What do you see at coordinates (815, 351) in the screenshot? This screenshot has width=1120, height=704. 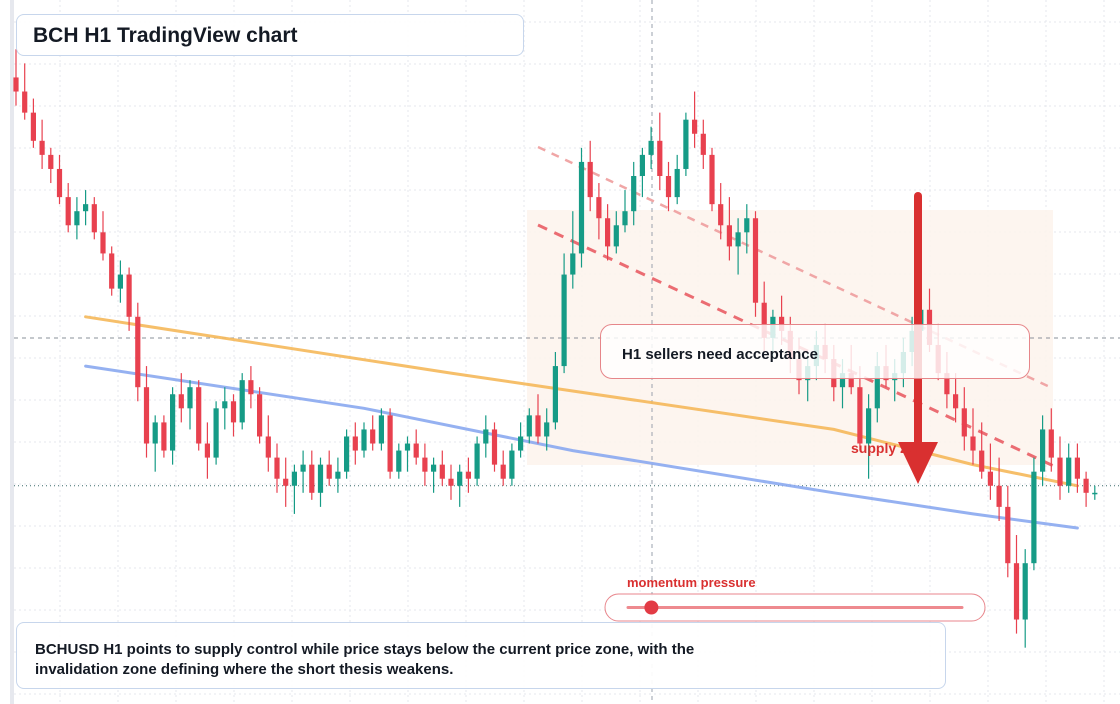 I see `callout-box: H1 sellers need acceptance` at bounding box center [815, 351].